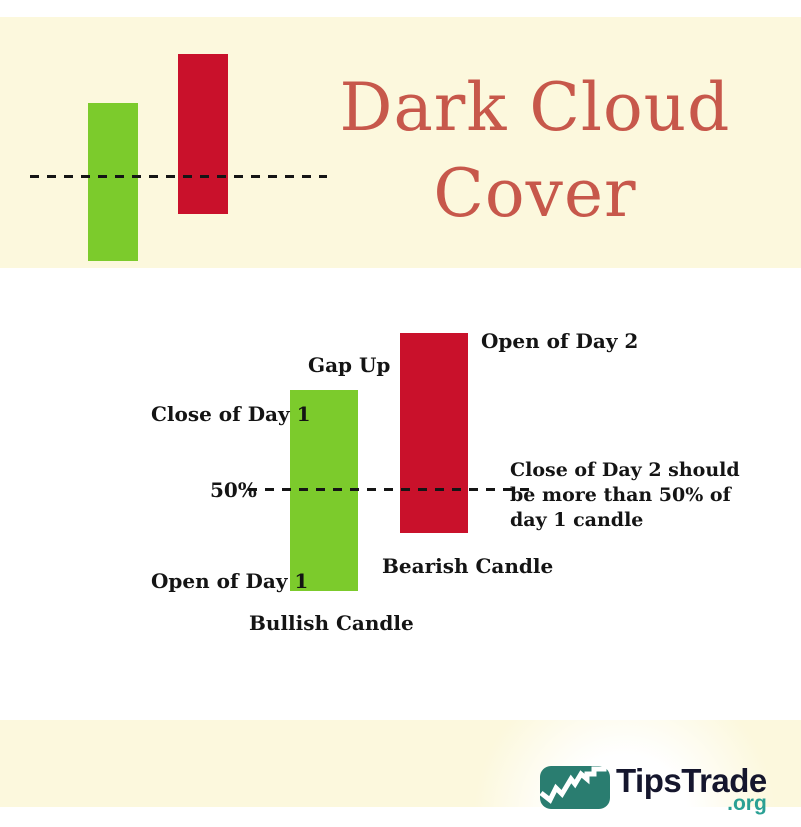 The height and width of the screenshot is (827, 801). Describe the element at coordinates (231, 414) in the screenshot. I see `label-close-of-day-1: Close of Day 1` at that location.